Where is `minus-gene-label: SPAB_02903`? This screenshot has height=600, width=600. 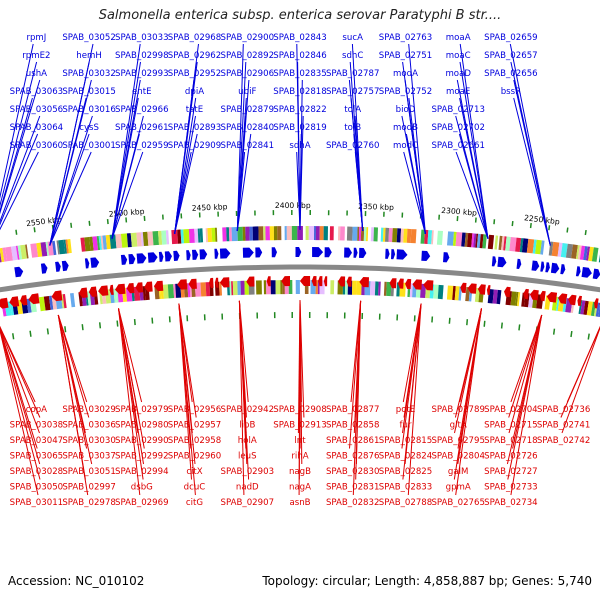 minus-gene-label: SPAB_02903 is located at coordinates (248, 472).